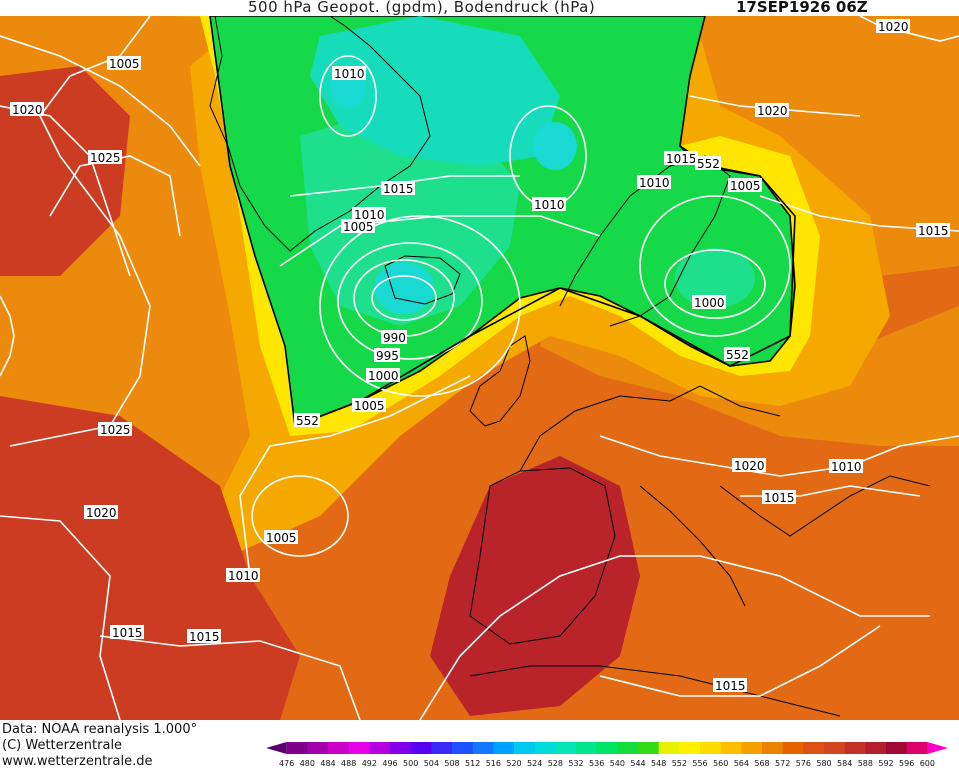 This screenshot has width=959, height=770. What do you see at coordinates (555, 763) in the screenshot?
I see `colorbar-tick-label: 528` at bounding box center [555, 763].